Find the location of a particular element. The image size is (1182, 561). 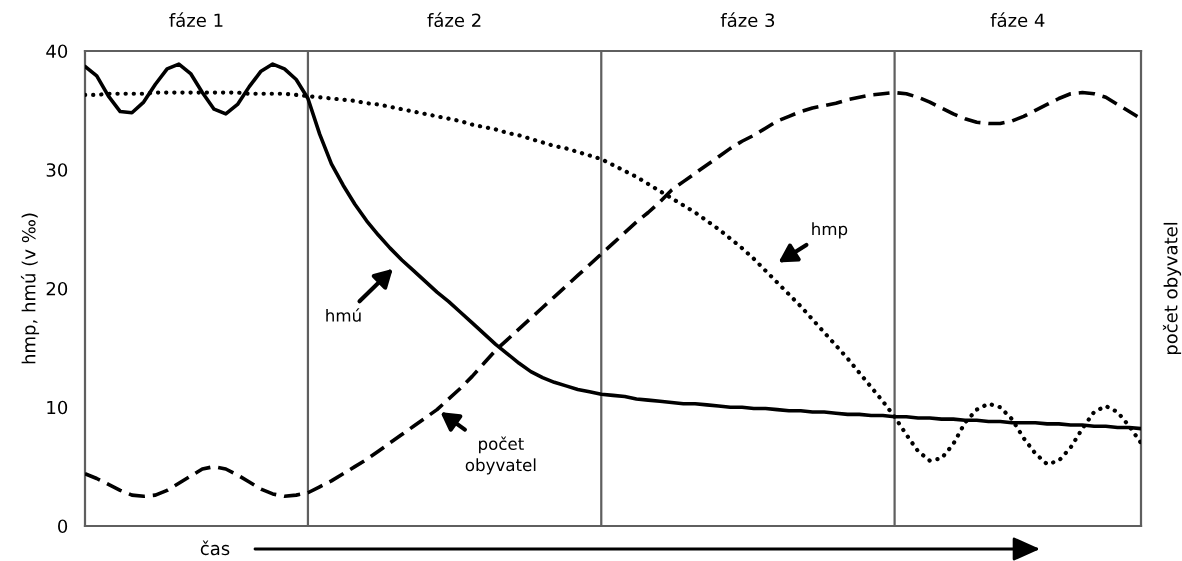

y-axis-title: hmp, hmú (v ‰) is located at coordinates (30, 288).